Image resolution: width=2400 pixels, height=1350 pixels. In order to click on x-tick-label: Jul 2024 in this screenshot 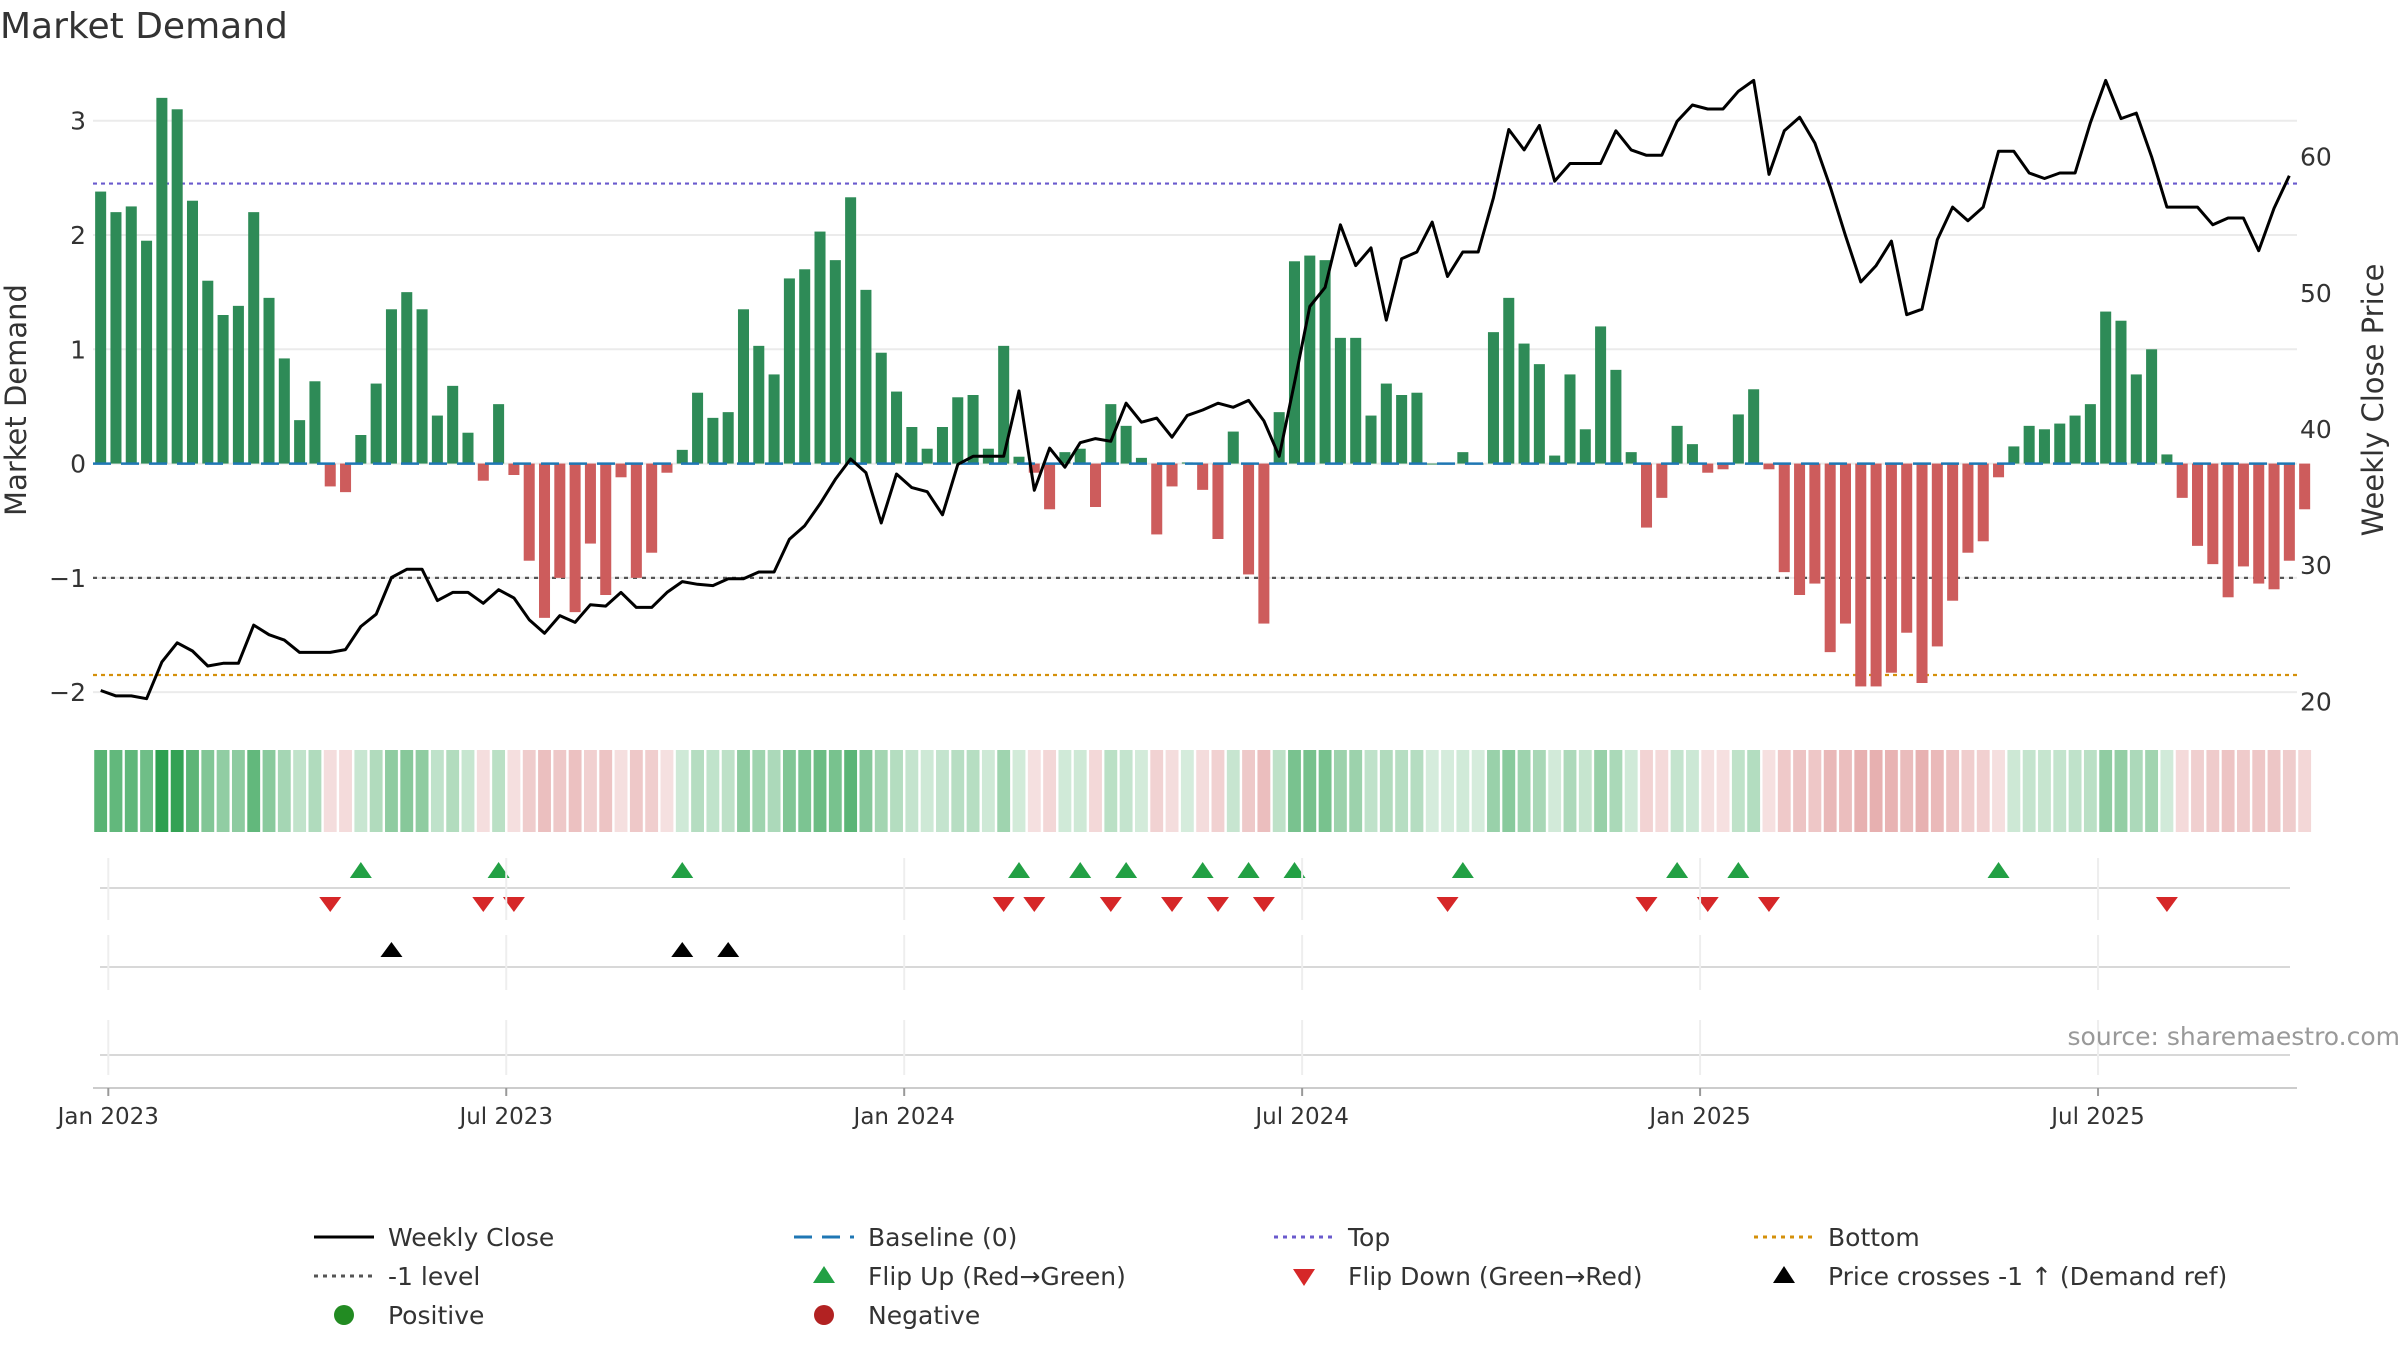, I will do `click(1301, 1117)`.